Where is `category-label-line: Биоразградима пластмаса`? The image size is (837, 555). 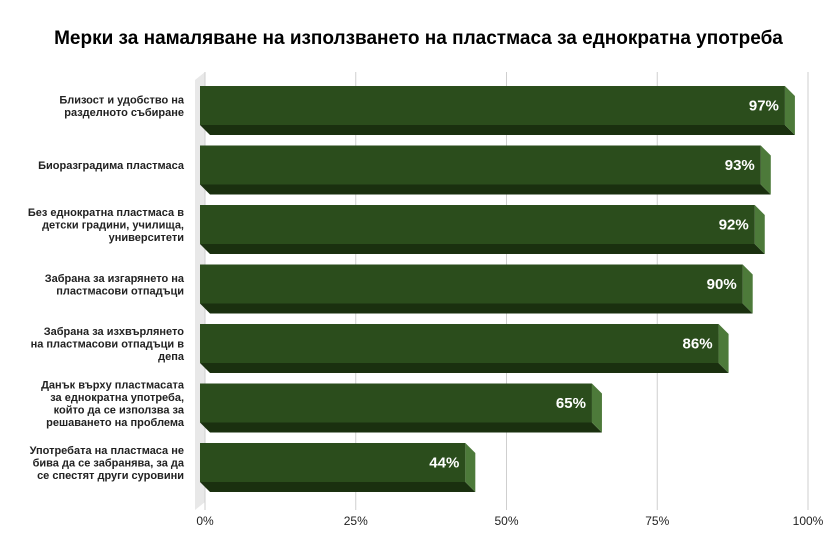
category-label-line: Биоразградима пластмаса is located at coordinates (111, 166).